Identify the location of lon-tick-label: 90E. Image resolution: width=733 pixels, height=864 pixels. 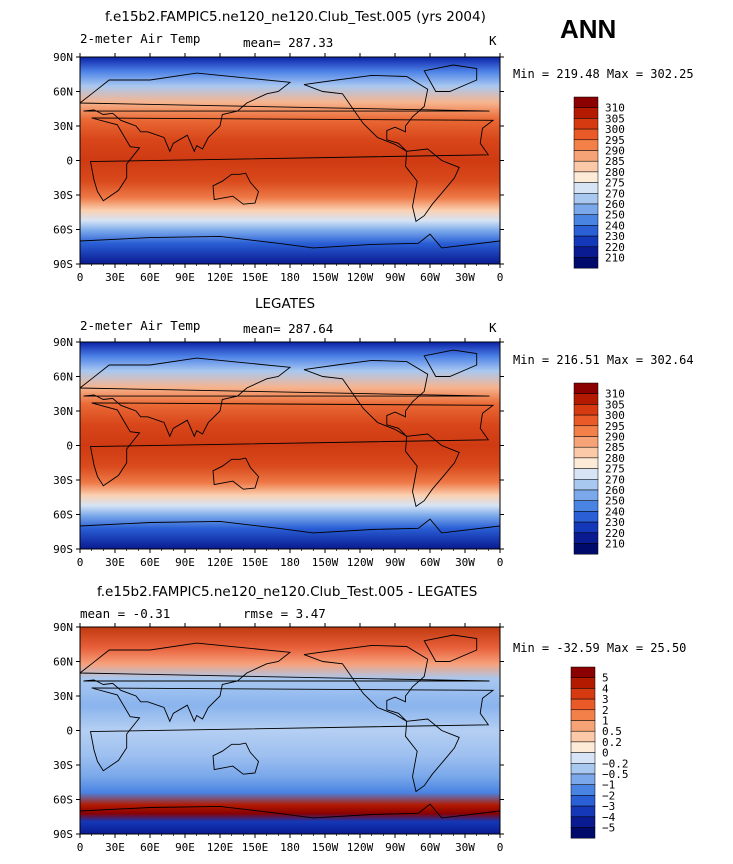
(185, 847).